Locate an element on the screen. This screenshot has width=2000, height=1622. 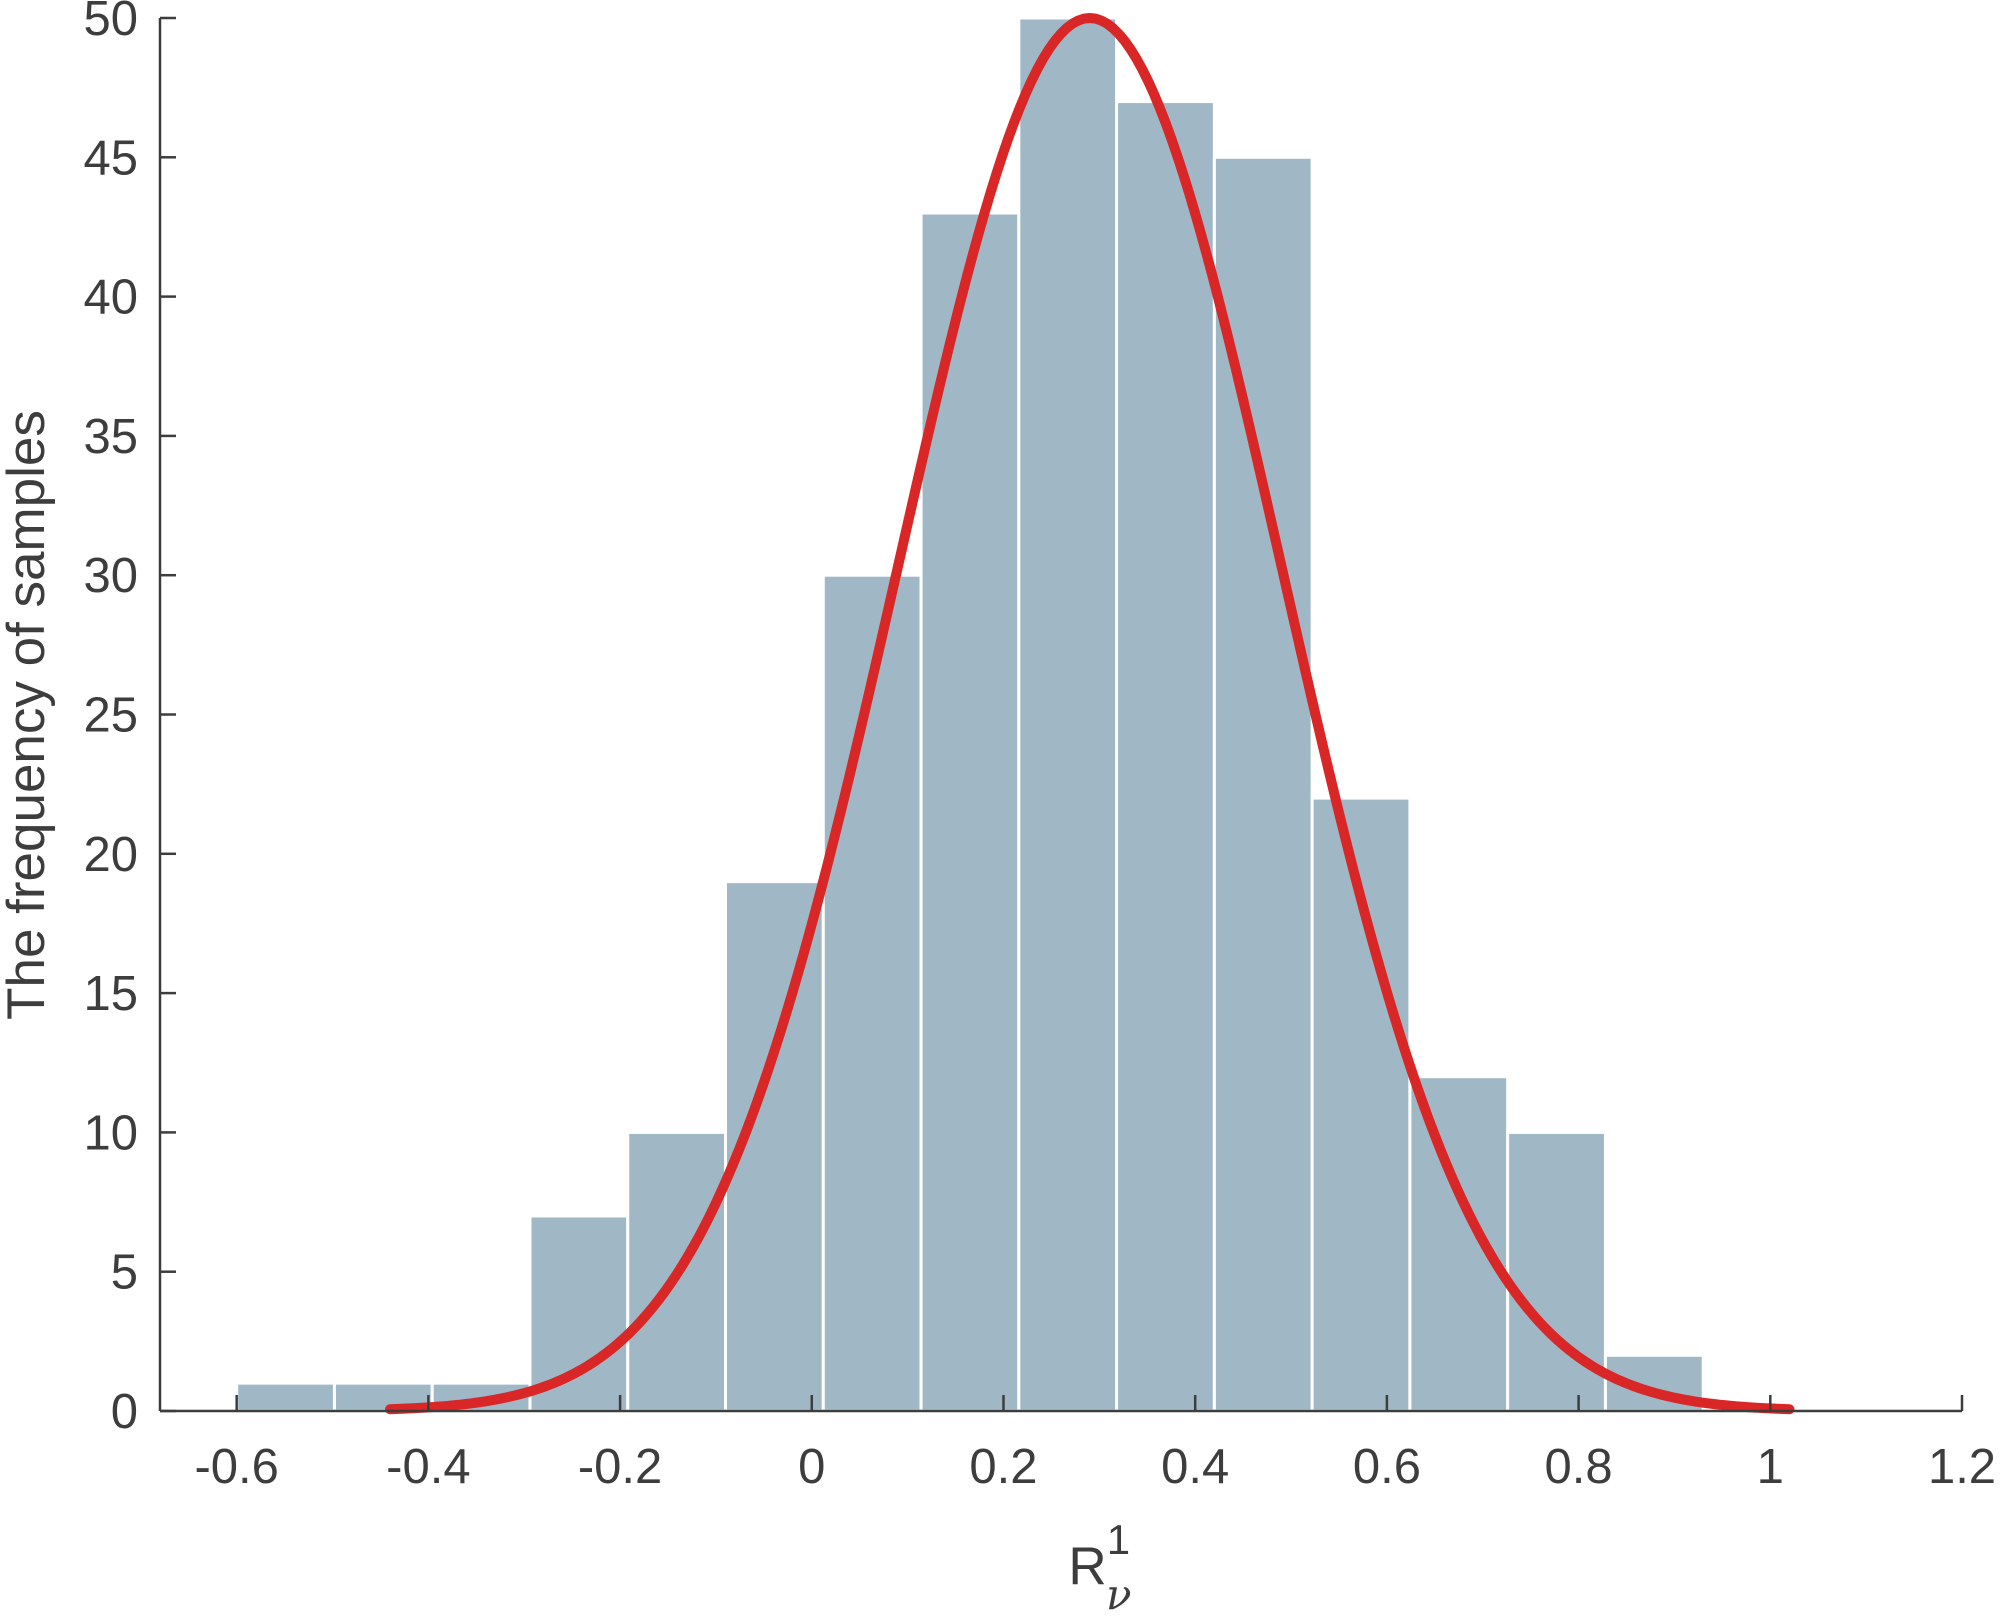
y-tick-label: 10 is located at coordinates (110, 1133).